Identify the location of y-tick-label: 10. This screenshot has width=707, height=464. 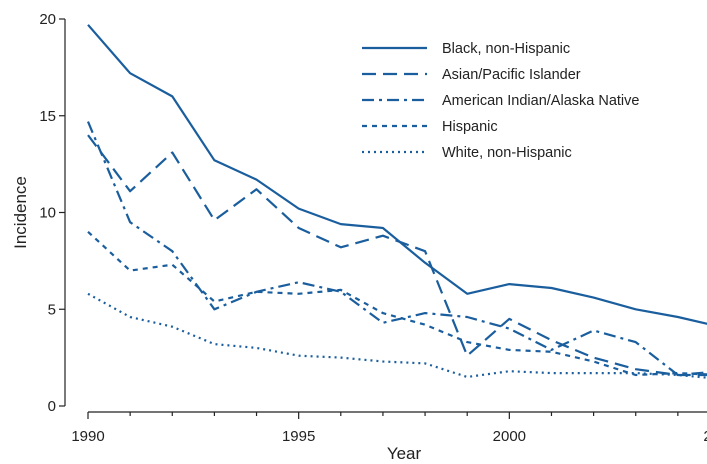
(47, 213).